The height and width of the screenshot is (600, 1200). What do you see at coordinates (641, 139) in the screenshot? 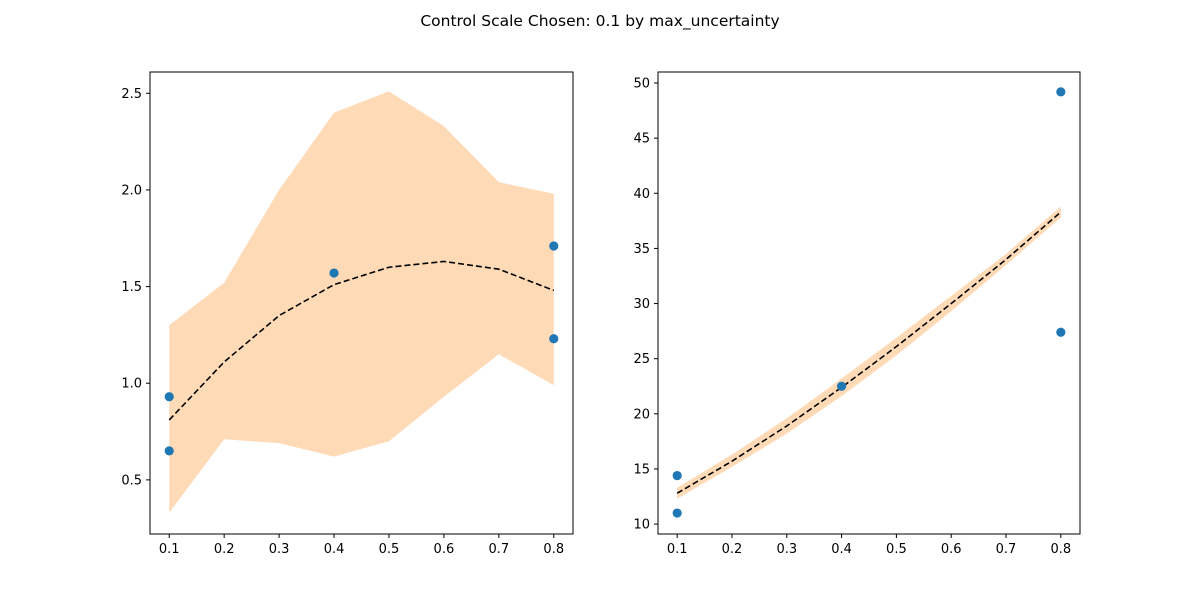
I see `right-y-tick-label: 45` at bounding box center [641, 139].